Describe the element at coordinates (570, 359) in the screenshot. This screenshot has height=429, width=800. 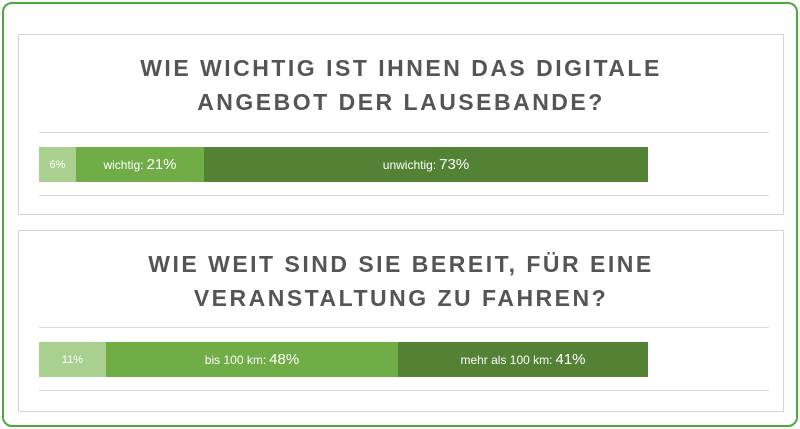
I see `segment-percent: 41%` at that location.